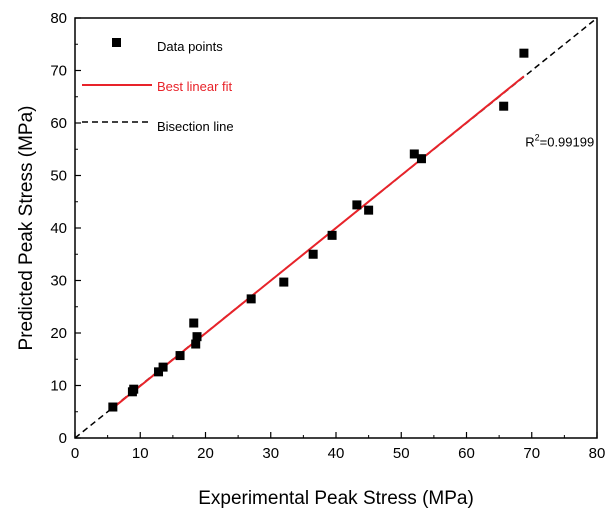 The width and height of the screenshot is (612, 511). What do you see at coordinates (140, 453) in the screenshot?
I see `x-tick-label: 10` at bounding box center [140, 453].